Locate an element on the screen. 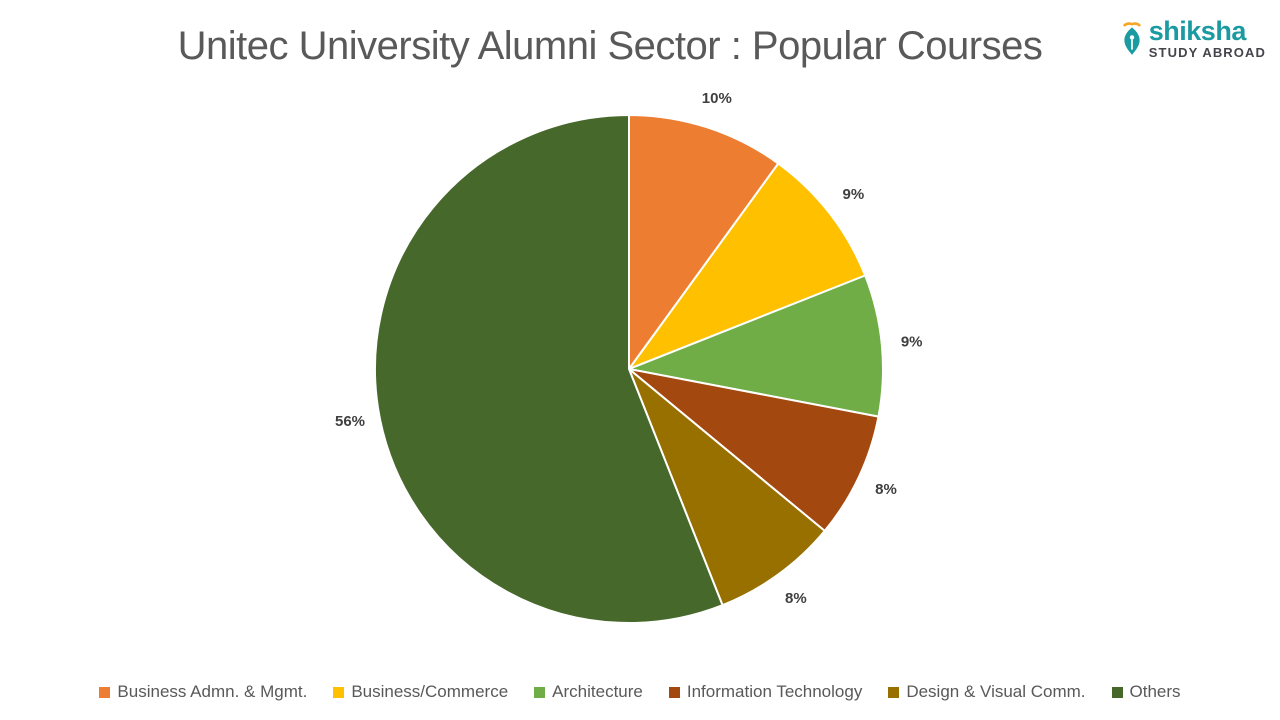  logo-tagline: STUDY ABROAD is located at coordinates (1207, 52).